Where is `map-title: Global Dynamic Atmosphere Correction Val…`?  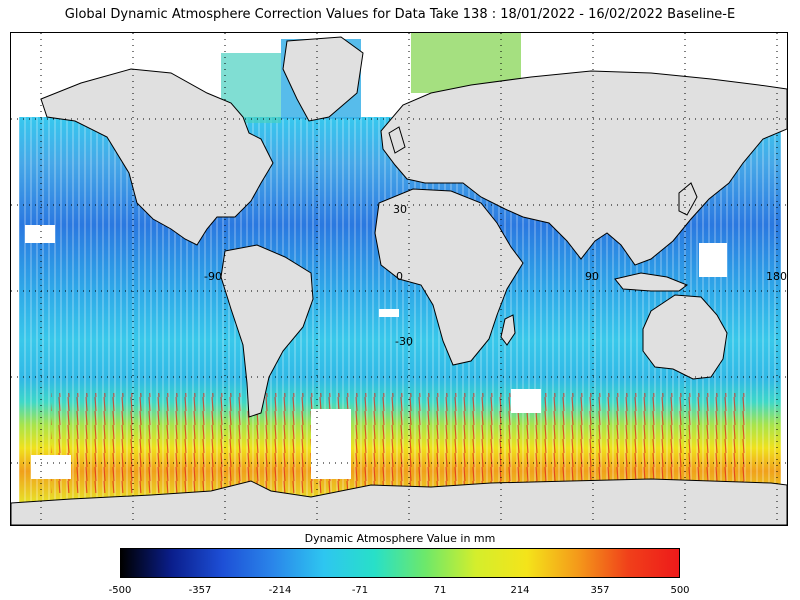
map-title: Global Dynamic Atmosphere Correction Val… is located at coordinates (400, 14).